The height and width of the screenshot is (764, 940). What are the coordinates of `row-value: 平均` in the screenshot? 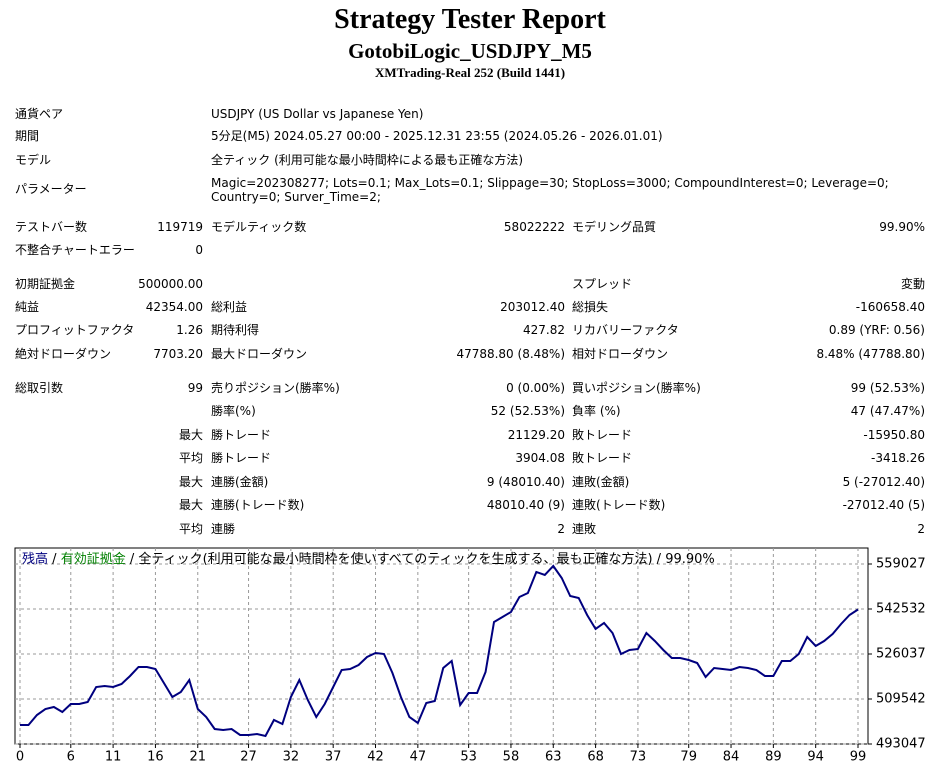 It's located at (190, 529).